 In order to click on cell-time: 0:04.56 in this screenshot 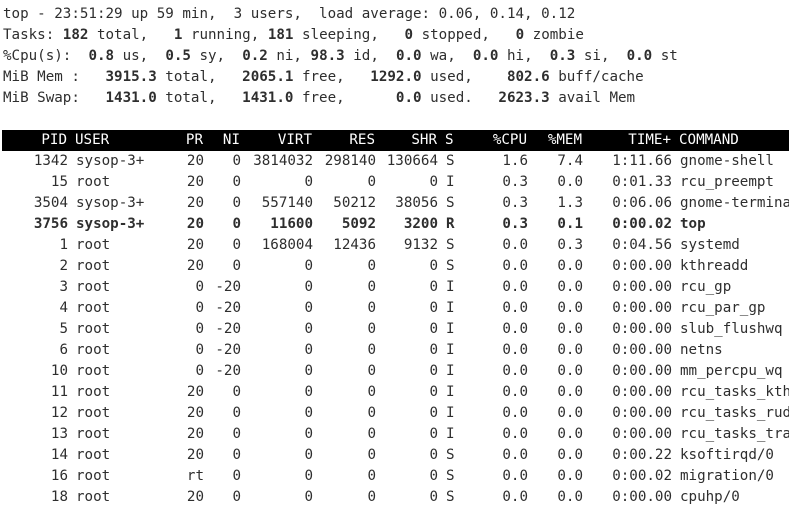, I will do `click(642, 245)`.